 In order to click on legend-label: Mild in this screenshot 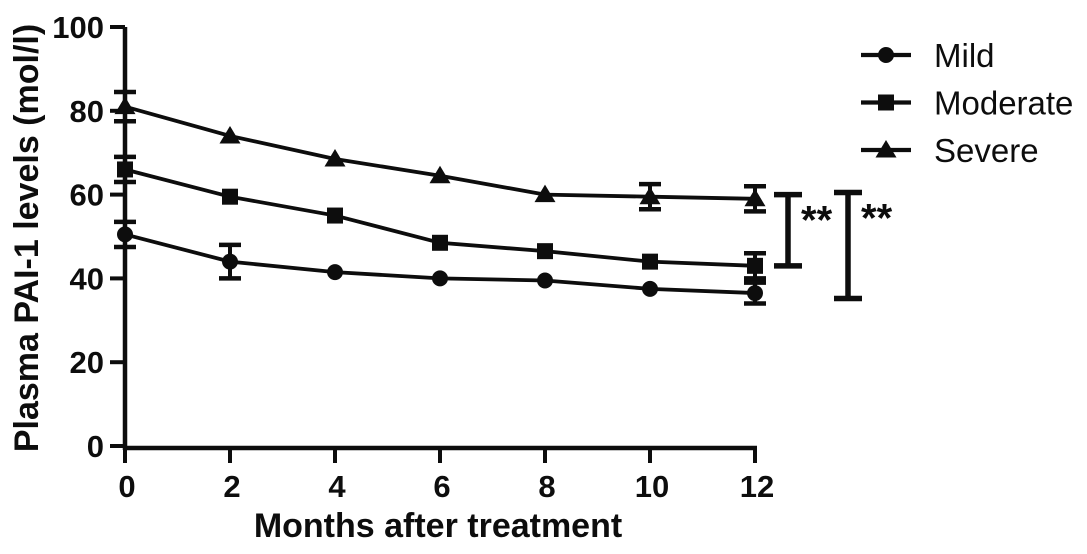, I will do `click(964, 55)`.